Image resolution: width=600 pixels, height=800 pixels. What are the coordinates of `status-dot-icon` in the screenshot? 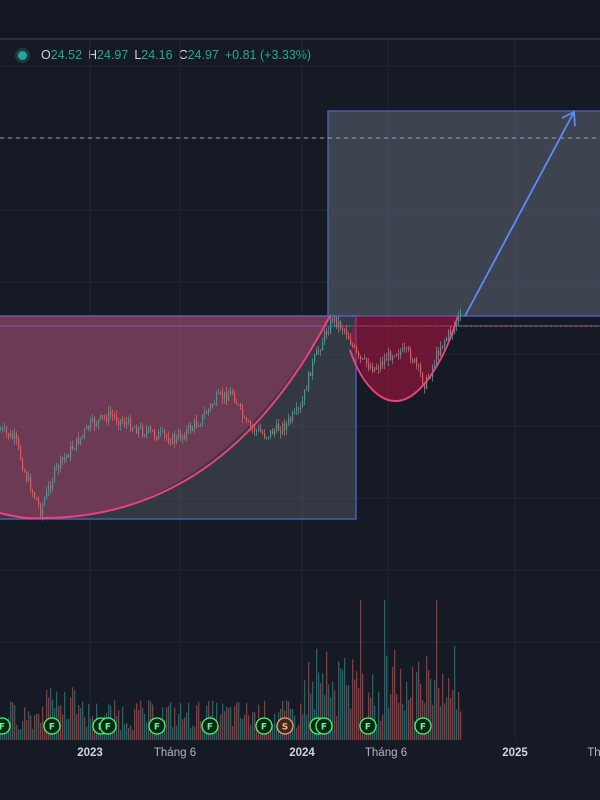 It's located at (22, 55).